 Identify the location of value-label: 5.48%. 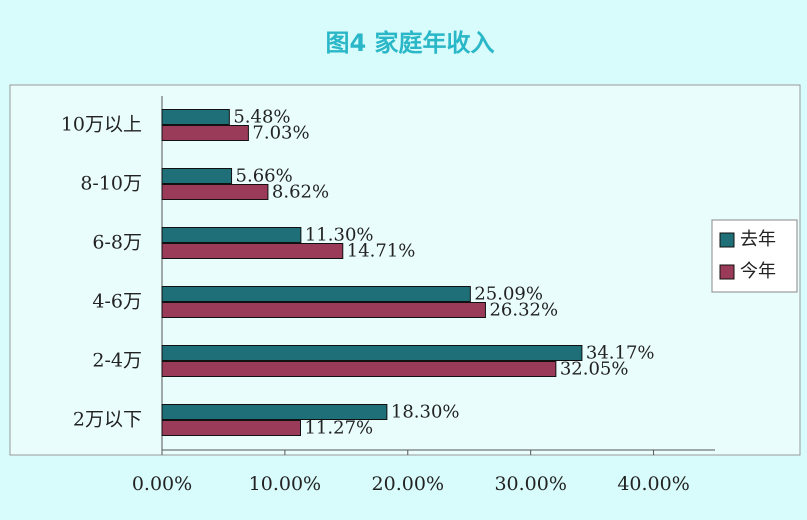
(261, 117).